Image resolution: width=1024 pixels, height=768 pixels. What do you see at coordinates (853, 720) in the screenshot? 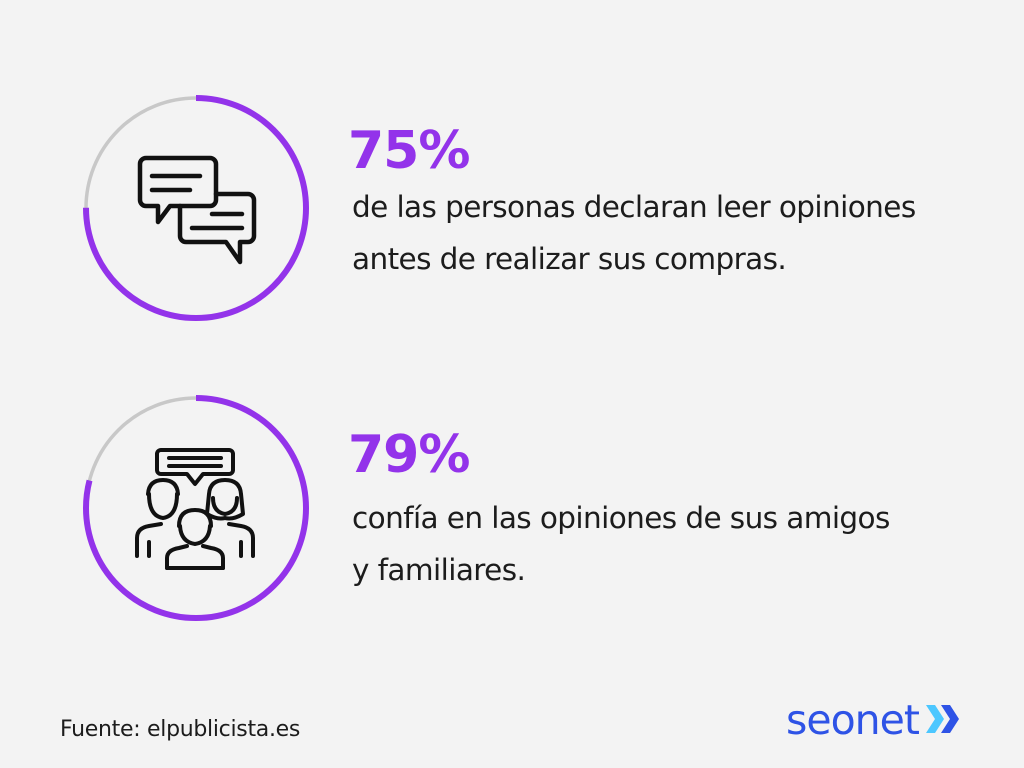
I see `logo-wordmark: seonet` at bounding box center [853, 720].